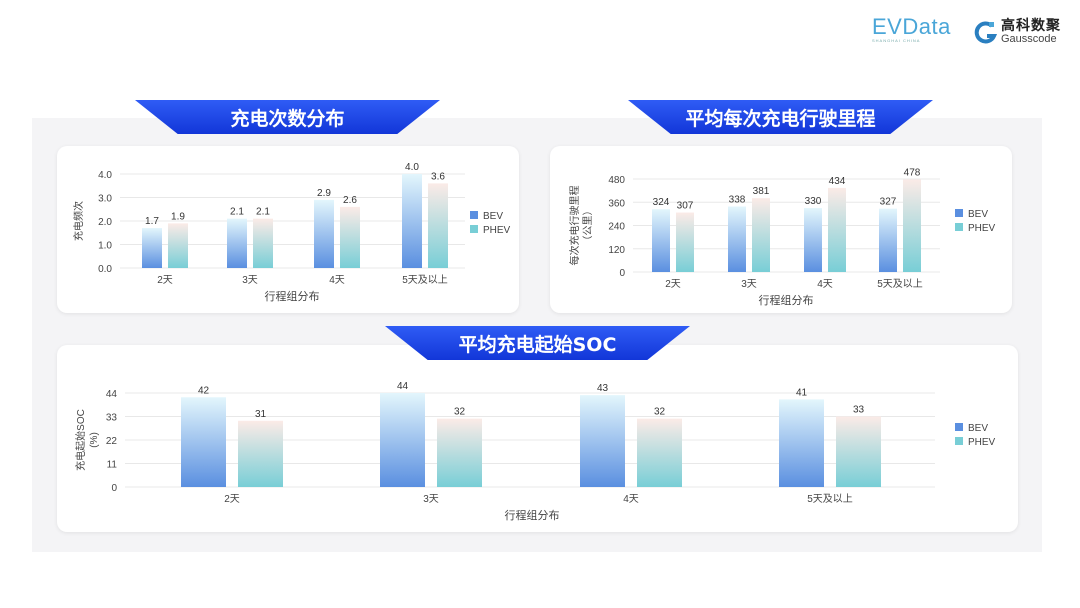  Describe the element at coordinates (802, 392) in the screenshot. I see `data-label: 41` at that location.